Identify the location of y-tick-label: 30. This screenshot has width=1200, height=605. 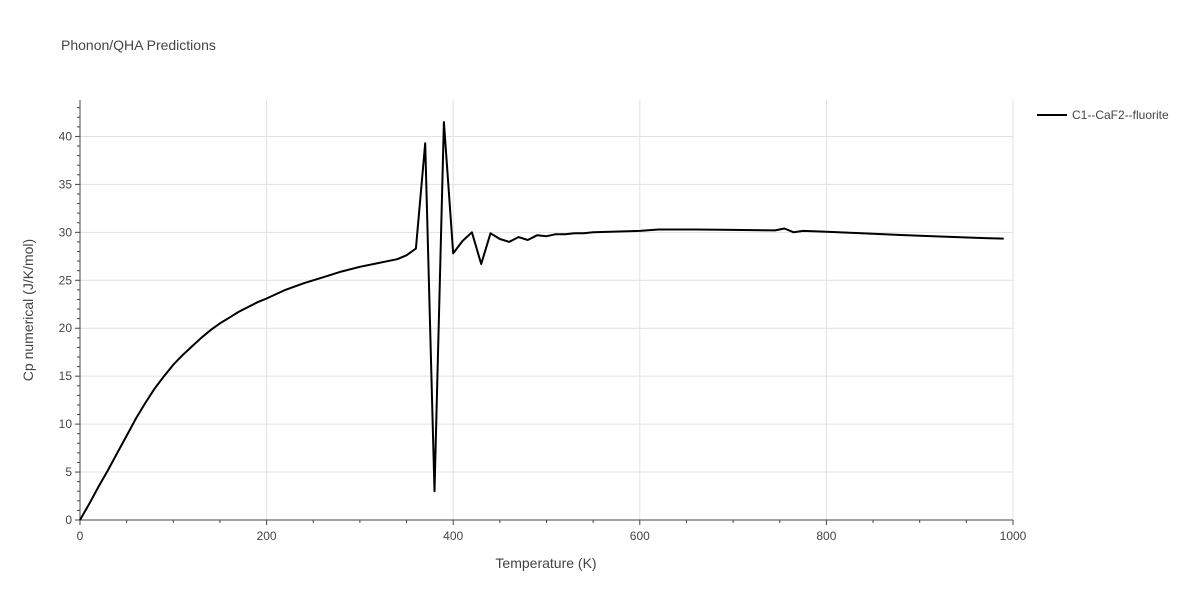
(66, 232).